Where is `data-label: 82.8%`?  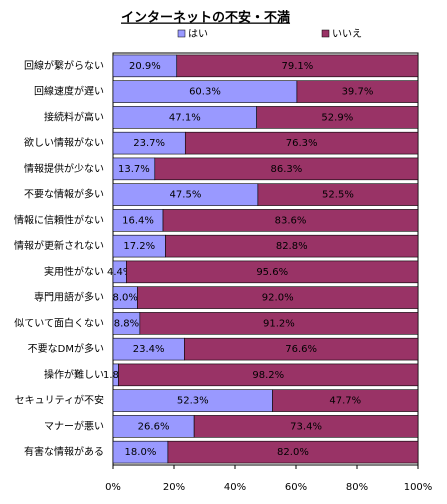
data-label: 82.8% is located at coordinates (292, 246).